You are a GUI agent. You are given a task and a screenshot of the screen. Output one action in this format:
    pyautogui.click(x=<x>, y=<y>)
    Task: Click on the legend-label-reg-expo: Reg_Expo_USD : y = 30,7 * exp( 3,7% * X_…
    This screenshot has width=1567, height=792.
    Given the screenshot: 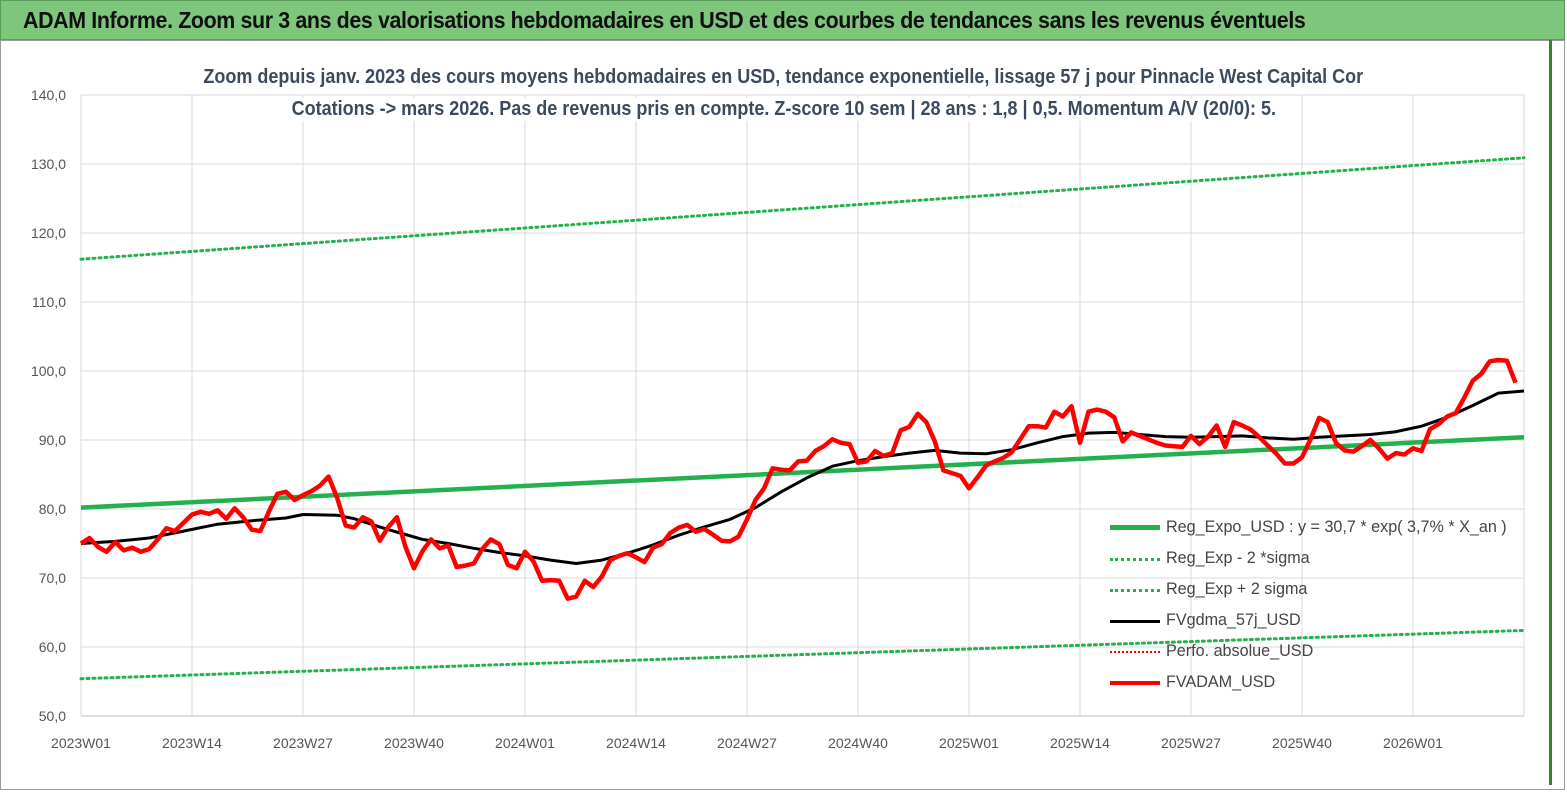 What is the action you would take?
    pyautogui.click(x=1336, y=526)
    